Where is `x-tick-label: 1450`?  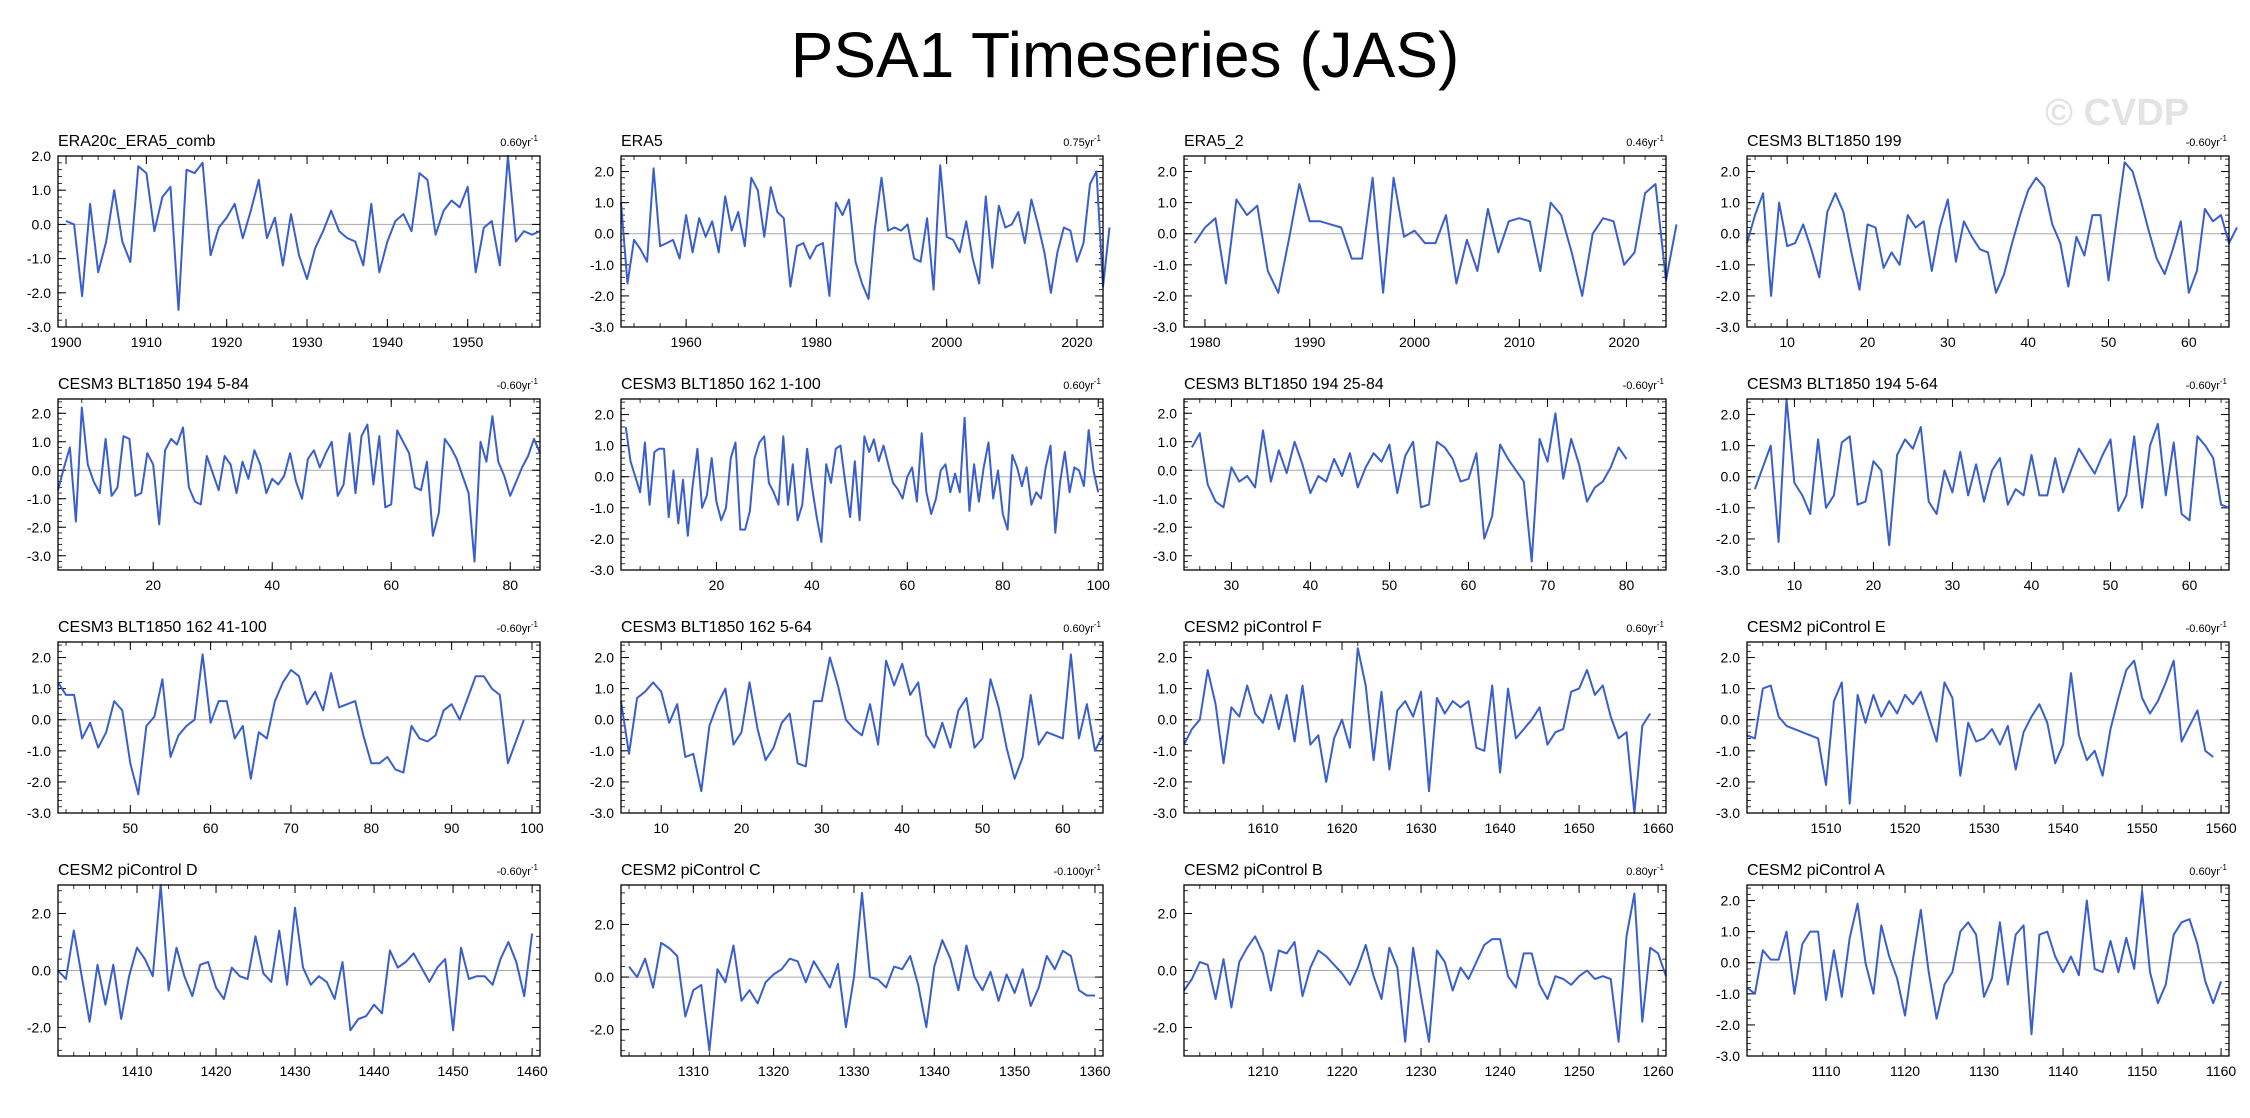 x-tick-label: 1450 is located at coordinates (453, 1071).